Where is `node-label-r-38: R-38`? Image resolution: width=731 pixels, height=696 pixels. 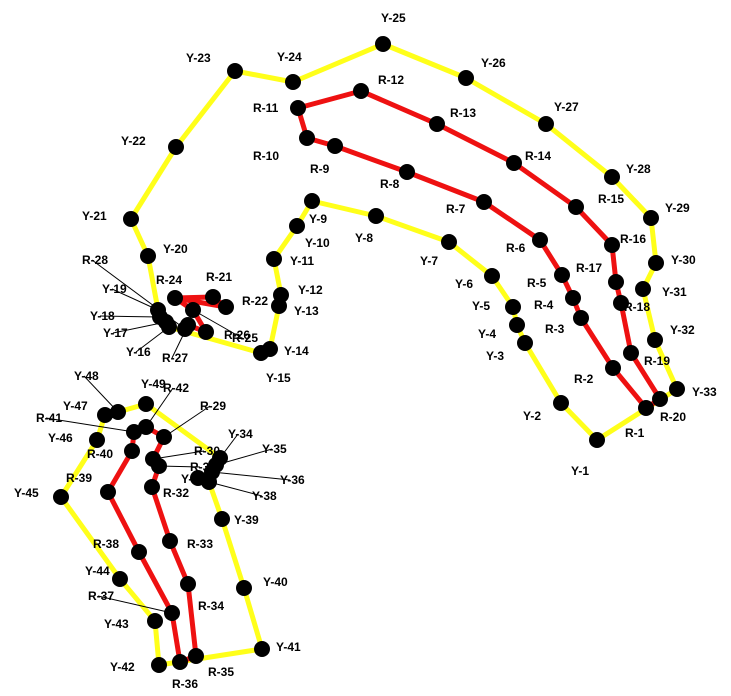
node-label-r-38: R-38 is located at coordinates (106, 544).